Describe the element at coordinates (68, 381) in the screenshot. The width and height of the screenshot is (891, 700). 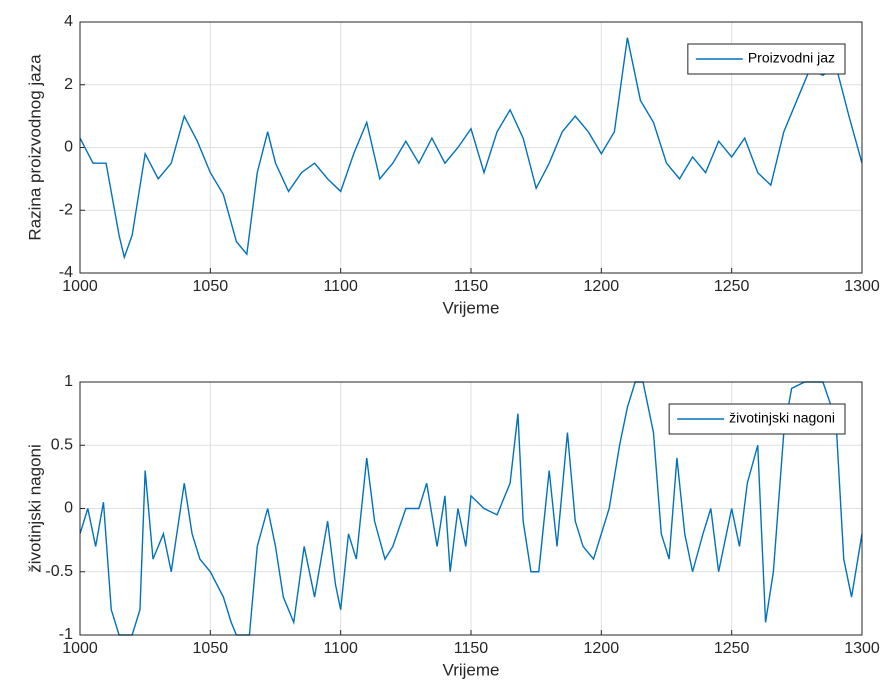
I see `y-tick-label: 1` at that location.